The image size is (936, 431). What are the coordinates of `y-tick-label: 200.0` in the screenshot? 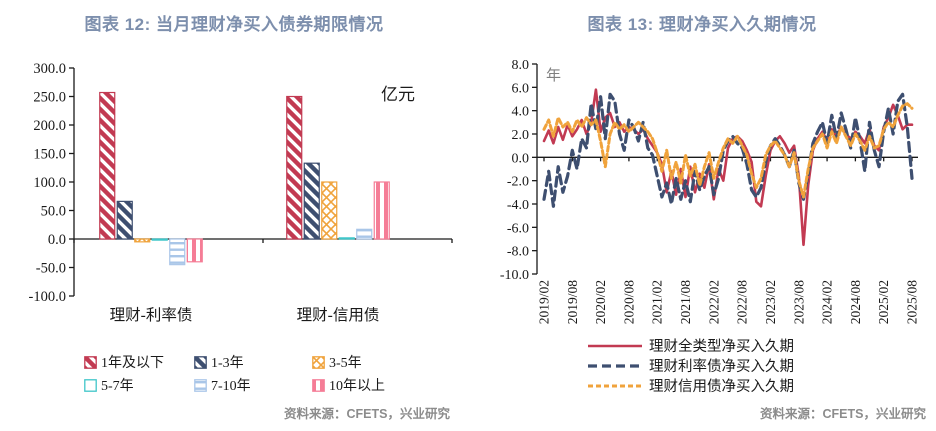 It's located at (49, 126).